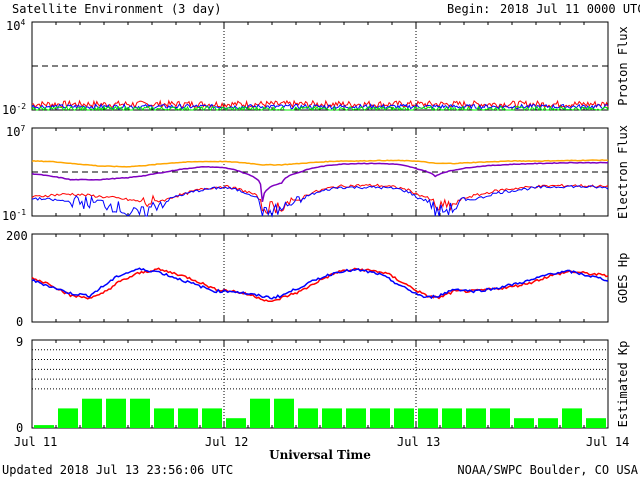  Describe the element at coordinates (19, 322) in the screenshot. I see `hp-ytick-bottom: 0` at that location.